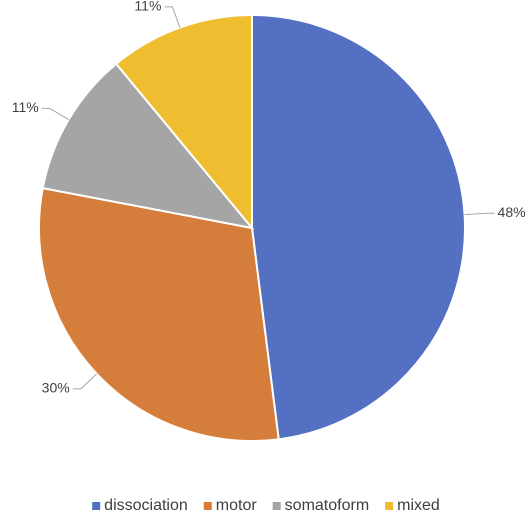 The width and height of the screenshot is (532, 517). What do you see at coordinates (418, 505) in the screenshot?
I see `legend-label: mixed` at bounding box center [418, 505].